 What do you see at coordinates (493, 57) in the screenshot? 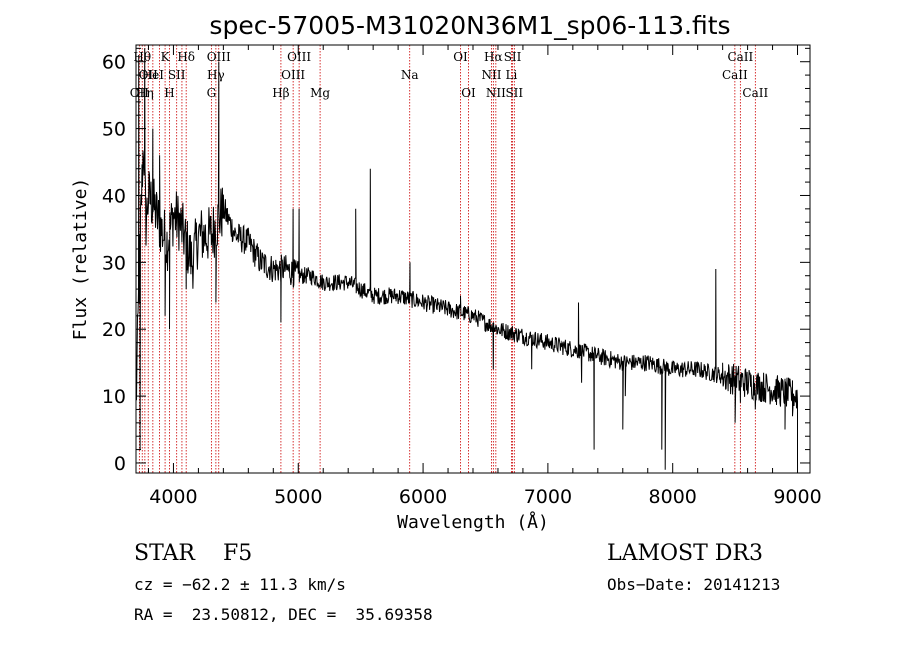
I see `spectral-line-label: Hα` at bounding box center [493, 57].